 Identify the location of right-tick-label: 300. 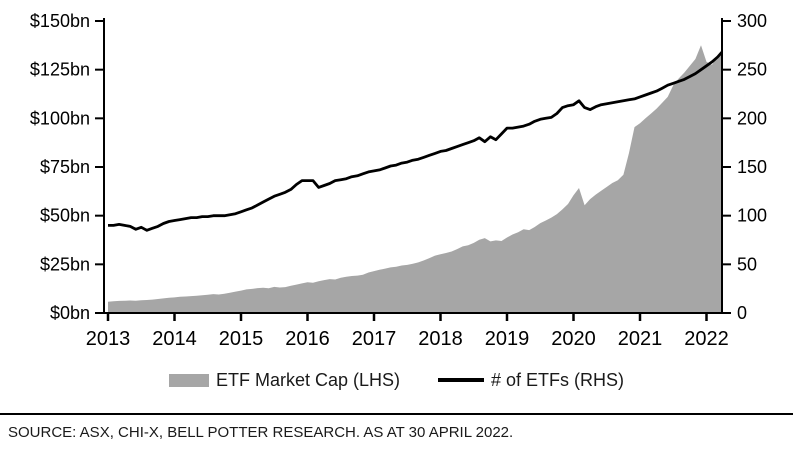
(752, 21).